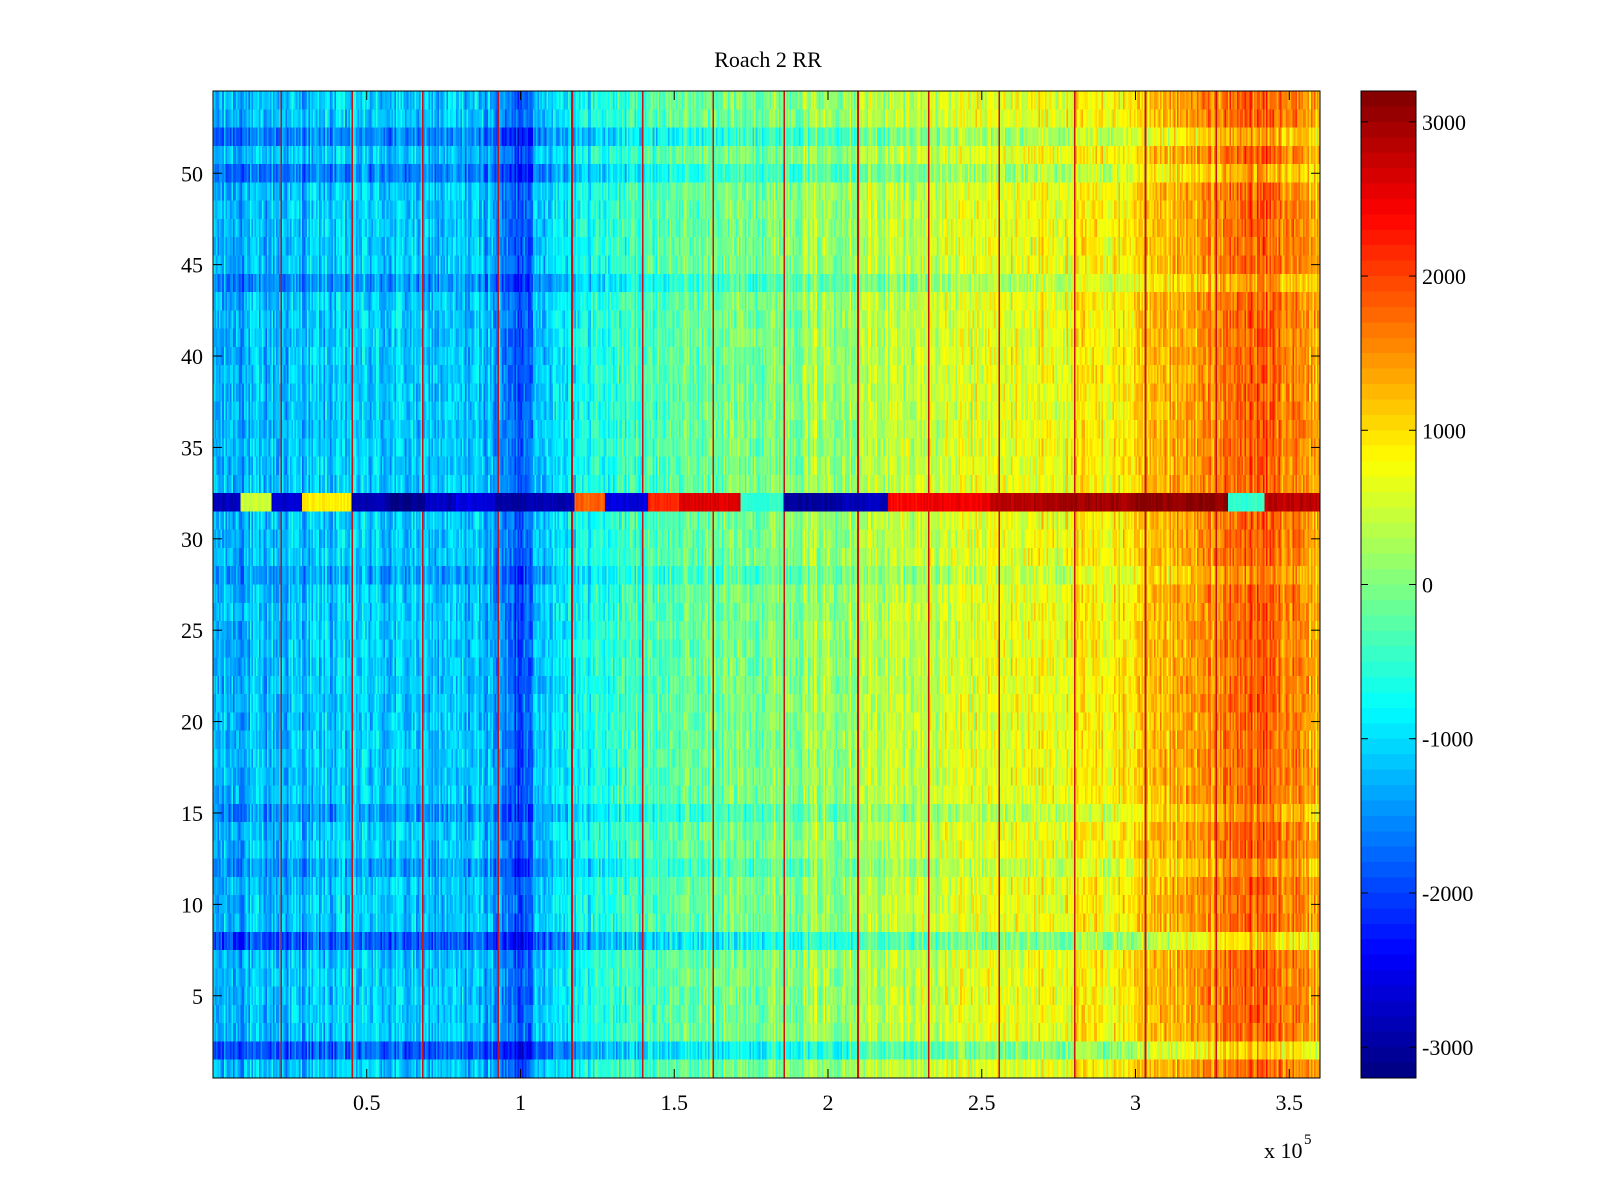  What do you see at coordinates (192, 265) in the screenshot?
I see `y-tick-label: 45` at bounding box center [192, 265].